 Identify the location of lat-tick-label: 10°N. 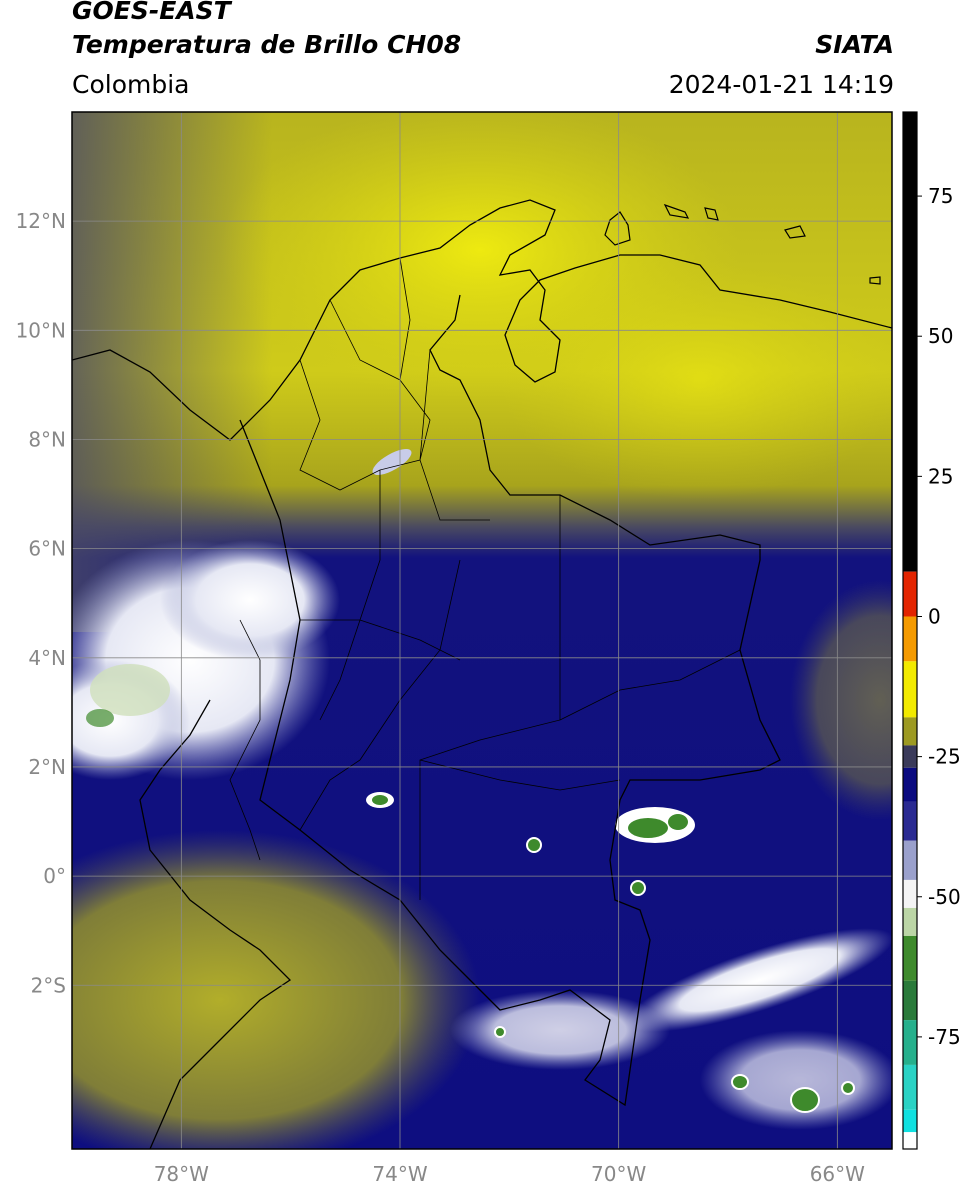
(41, 330).